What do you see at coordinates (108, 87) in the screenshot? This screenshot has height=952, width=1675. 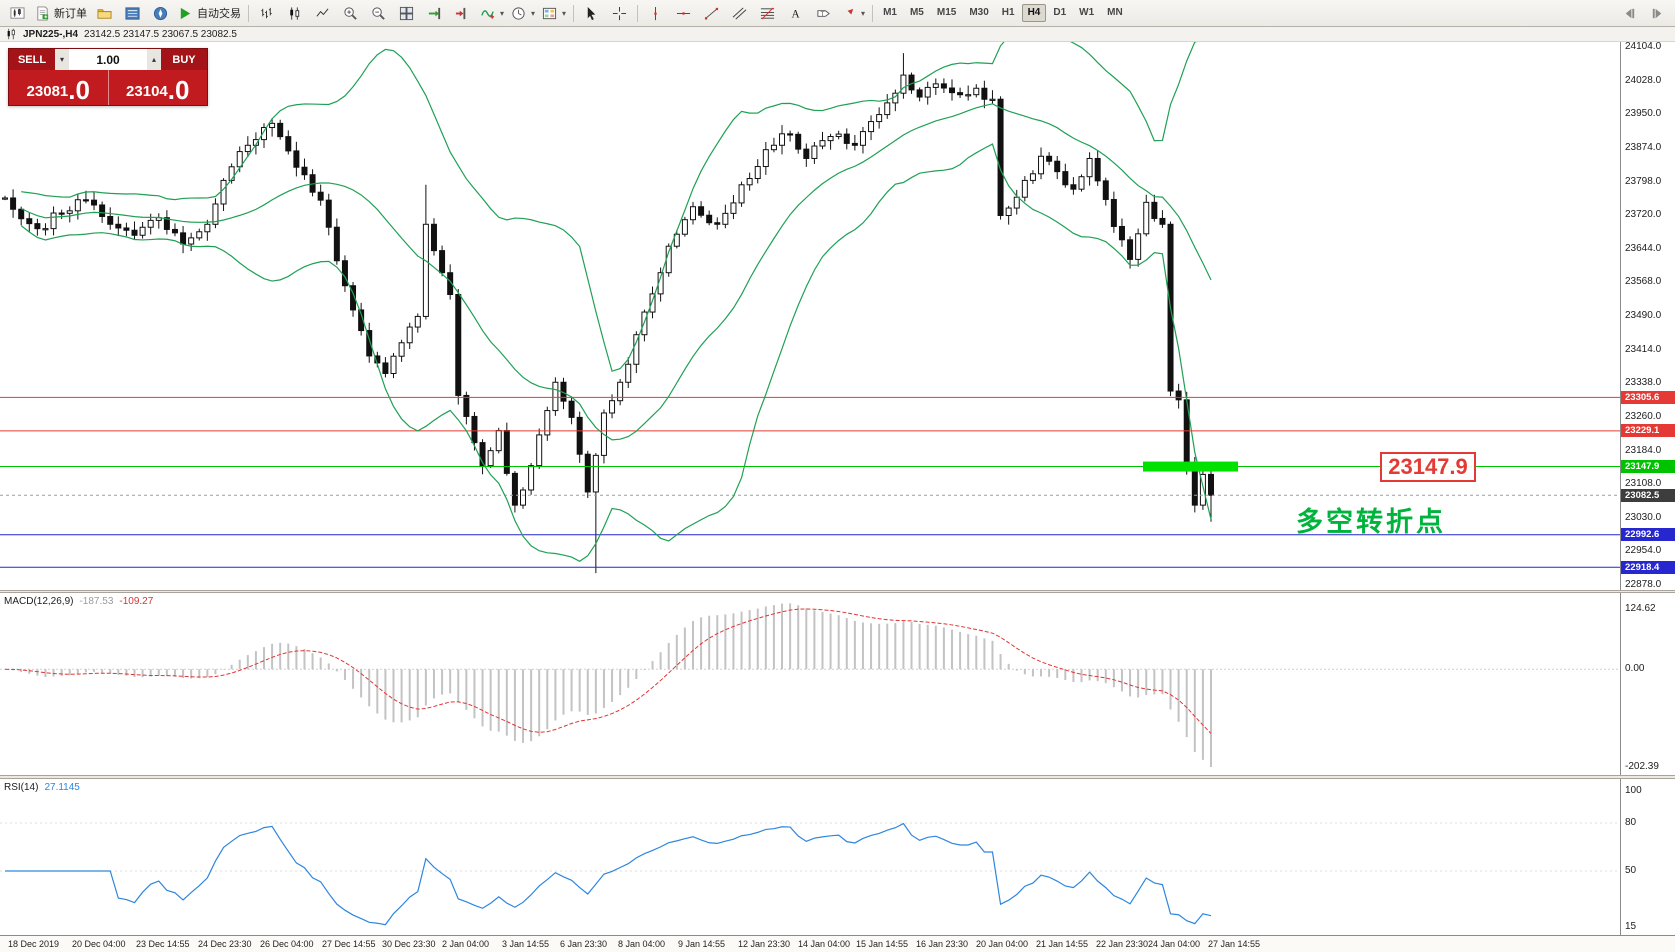 I see `price-divider` at bounding box center [108, 87].